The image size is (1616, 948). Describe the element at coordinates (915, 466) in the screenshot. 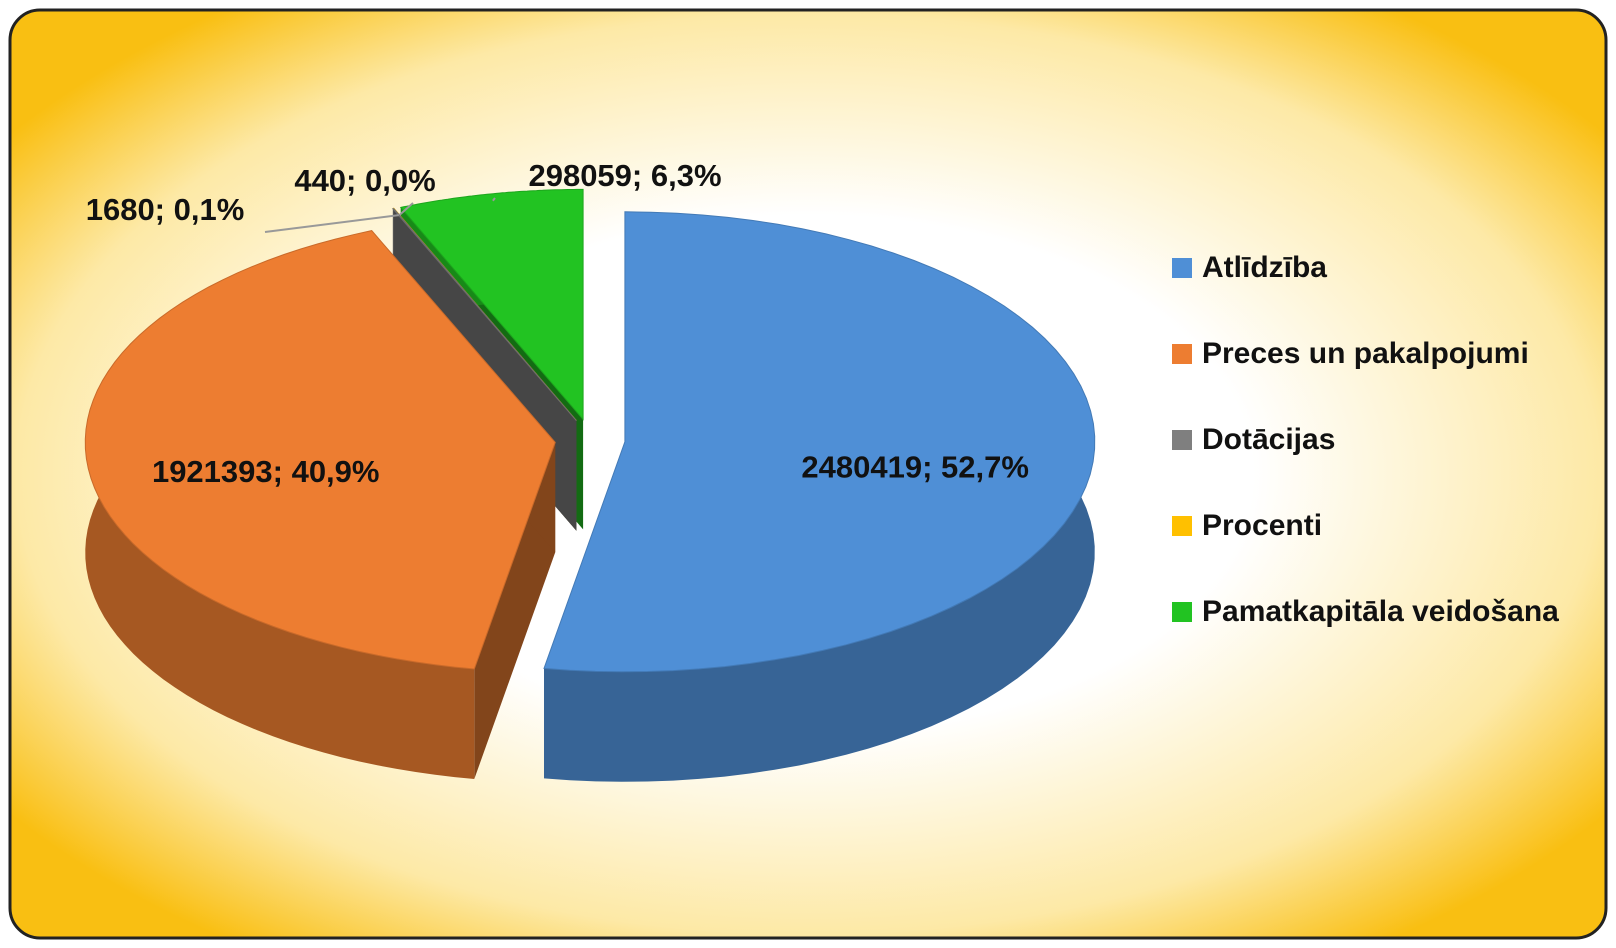

I see `data-label: 2480419; 52,7%` at that location.